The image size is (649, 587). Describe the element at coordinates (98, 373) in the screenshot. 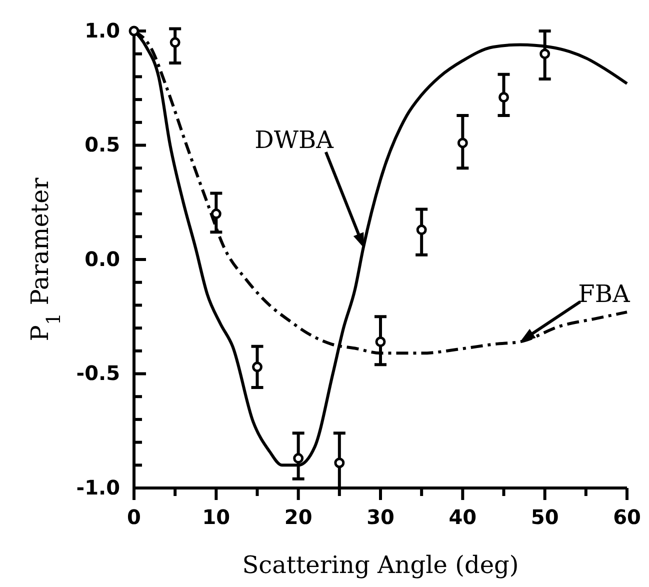

I see `y-tick-label: -0.5` at that location.